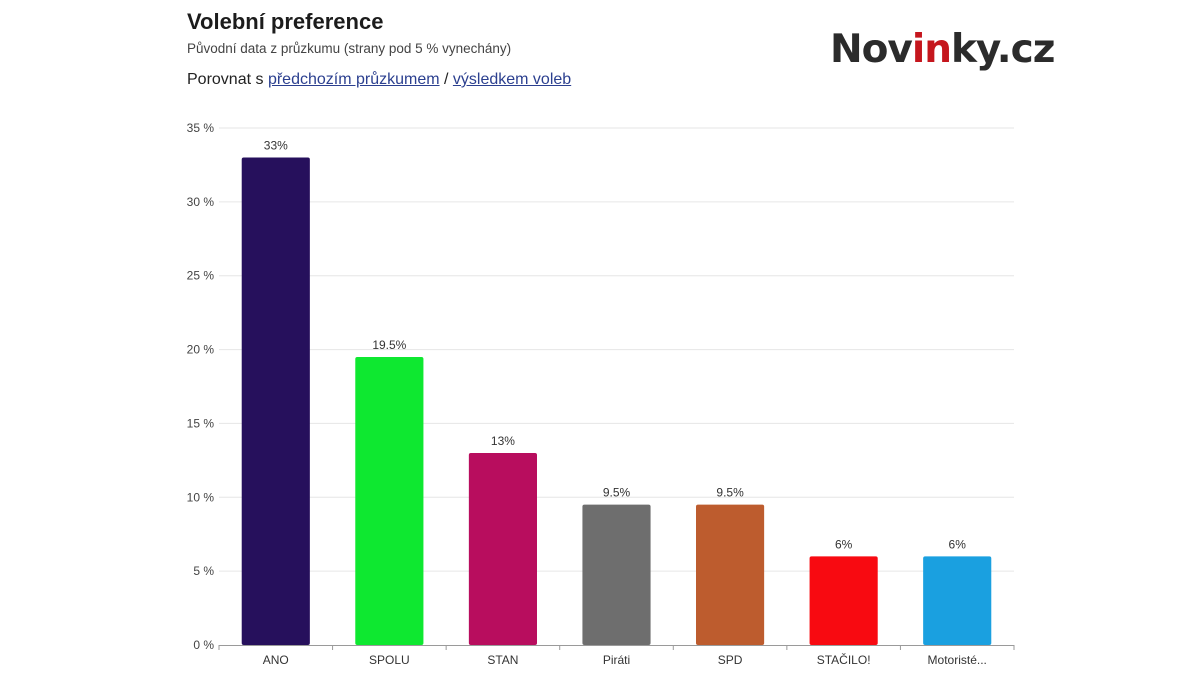  I want to click on x-tick-label: Piráti, so click(616, 660).